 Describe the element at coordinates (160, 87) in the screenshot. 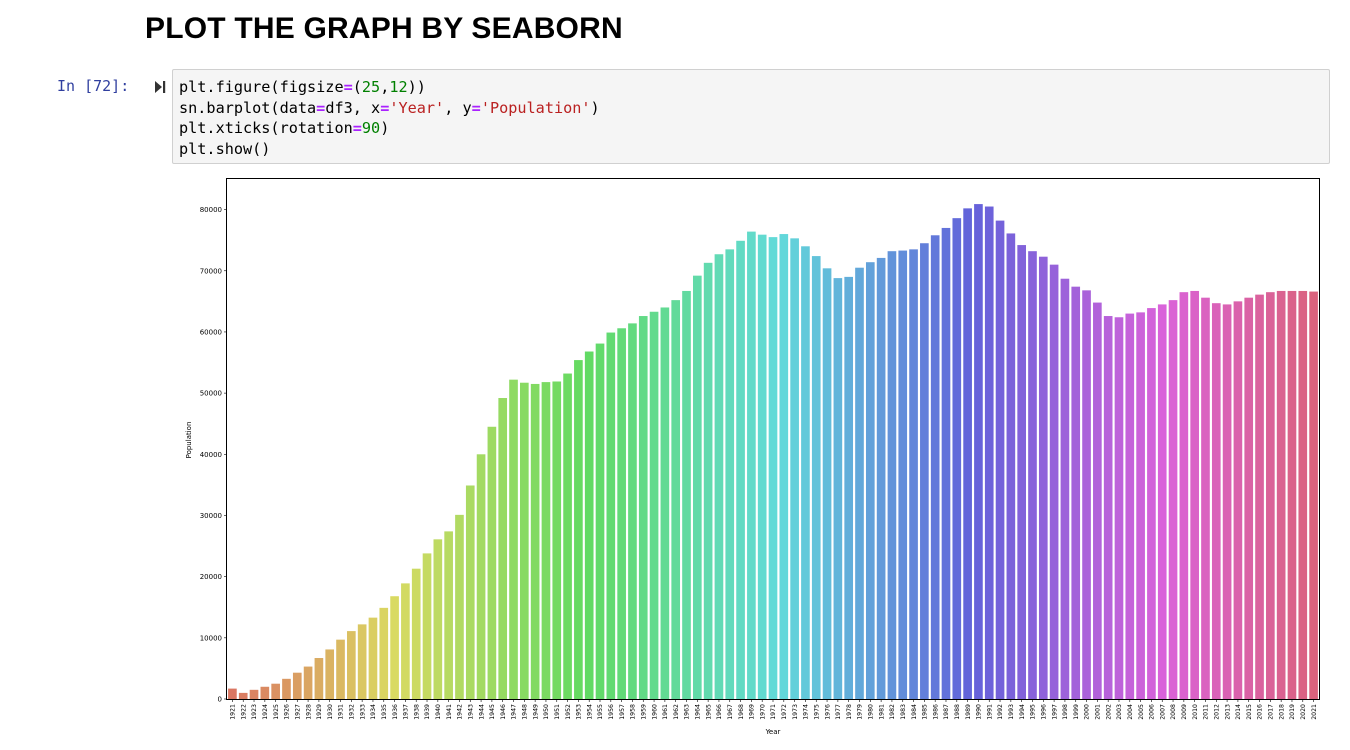

I see `run-cell-icon` at that location.